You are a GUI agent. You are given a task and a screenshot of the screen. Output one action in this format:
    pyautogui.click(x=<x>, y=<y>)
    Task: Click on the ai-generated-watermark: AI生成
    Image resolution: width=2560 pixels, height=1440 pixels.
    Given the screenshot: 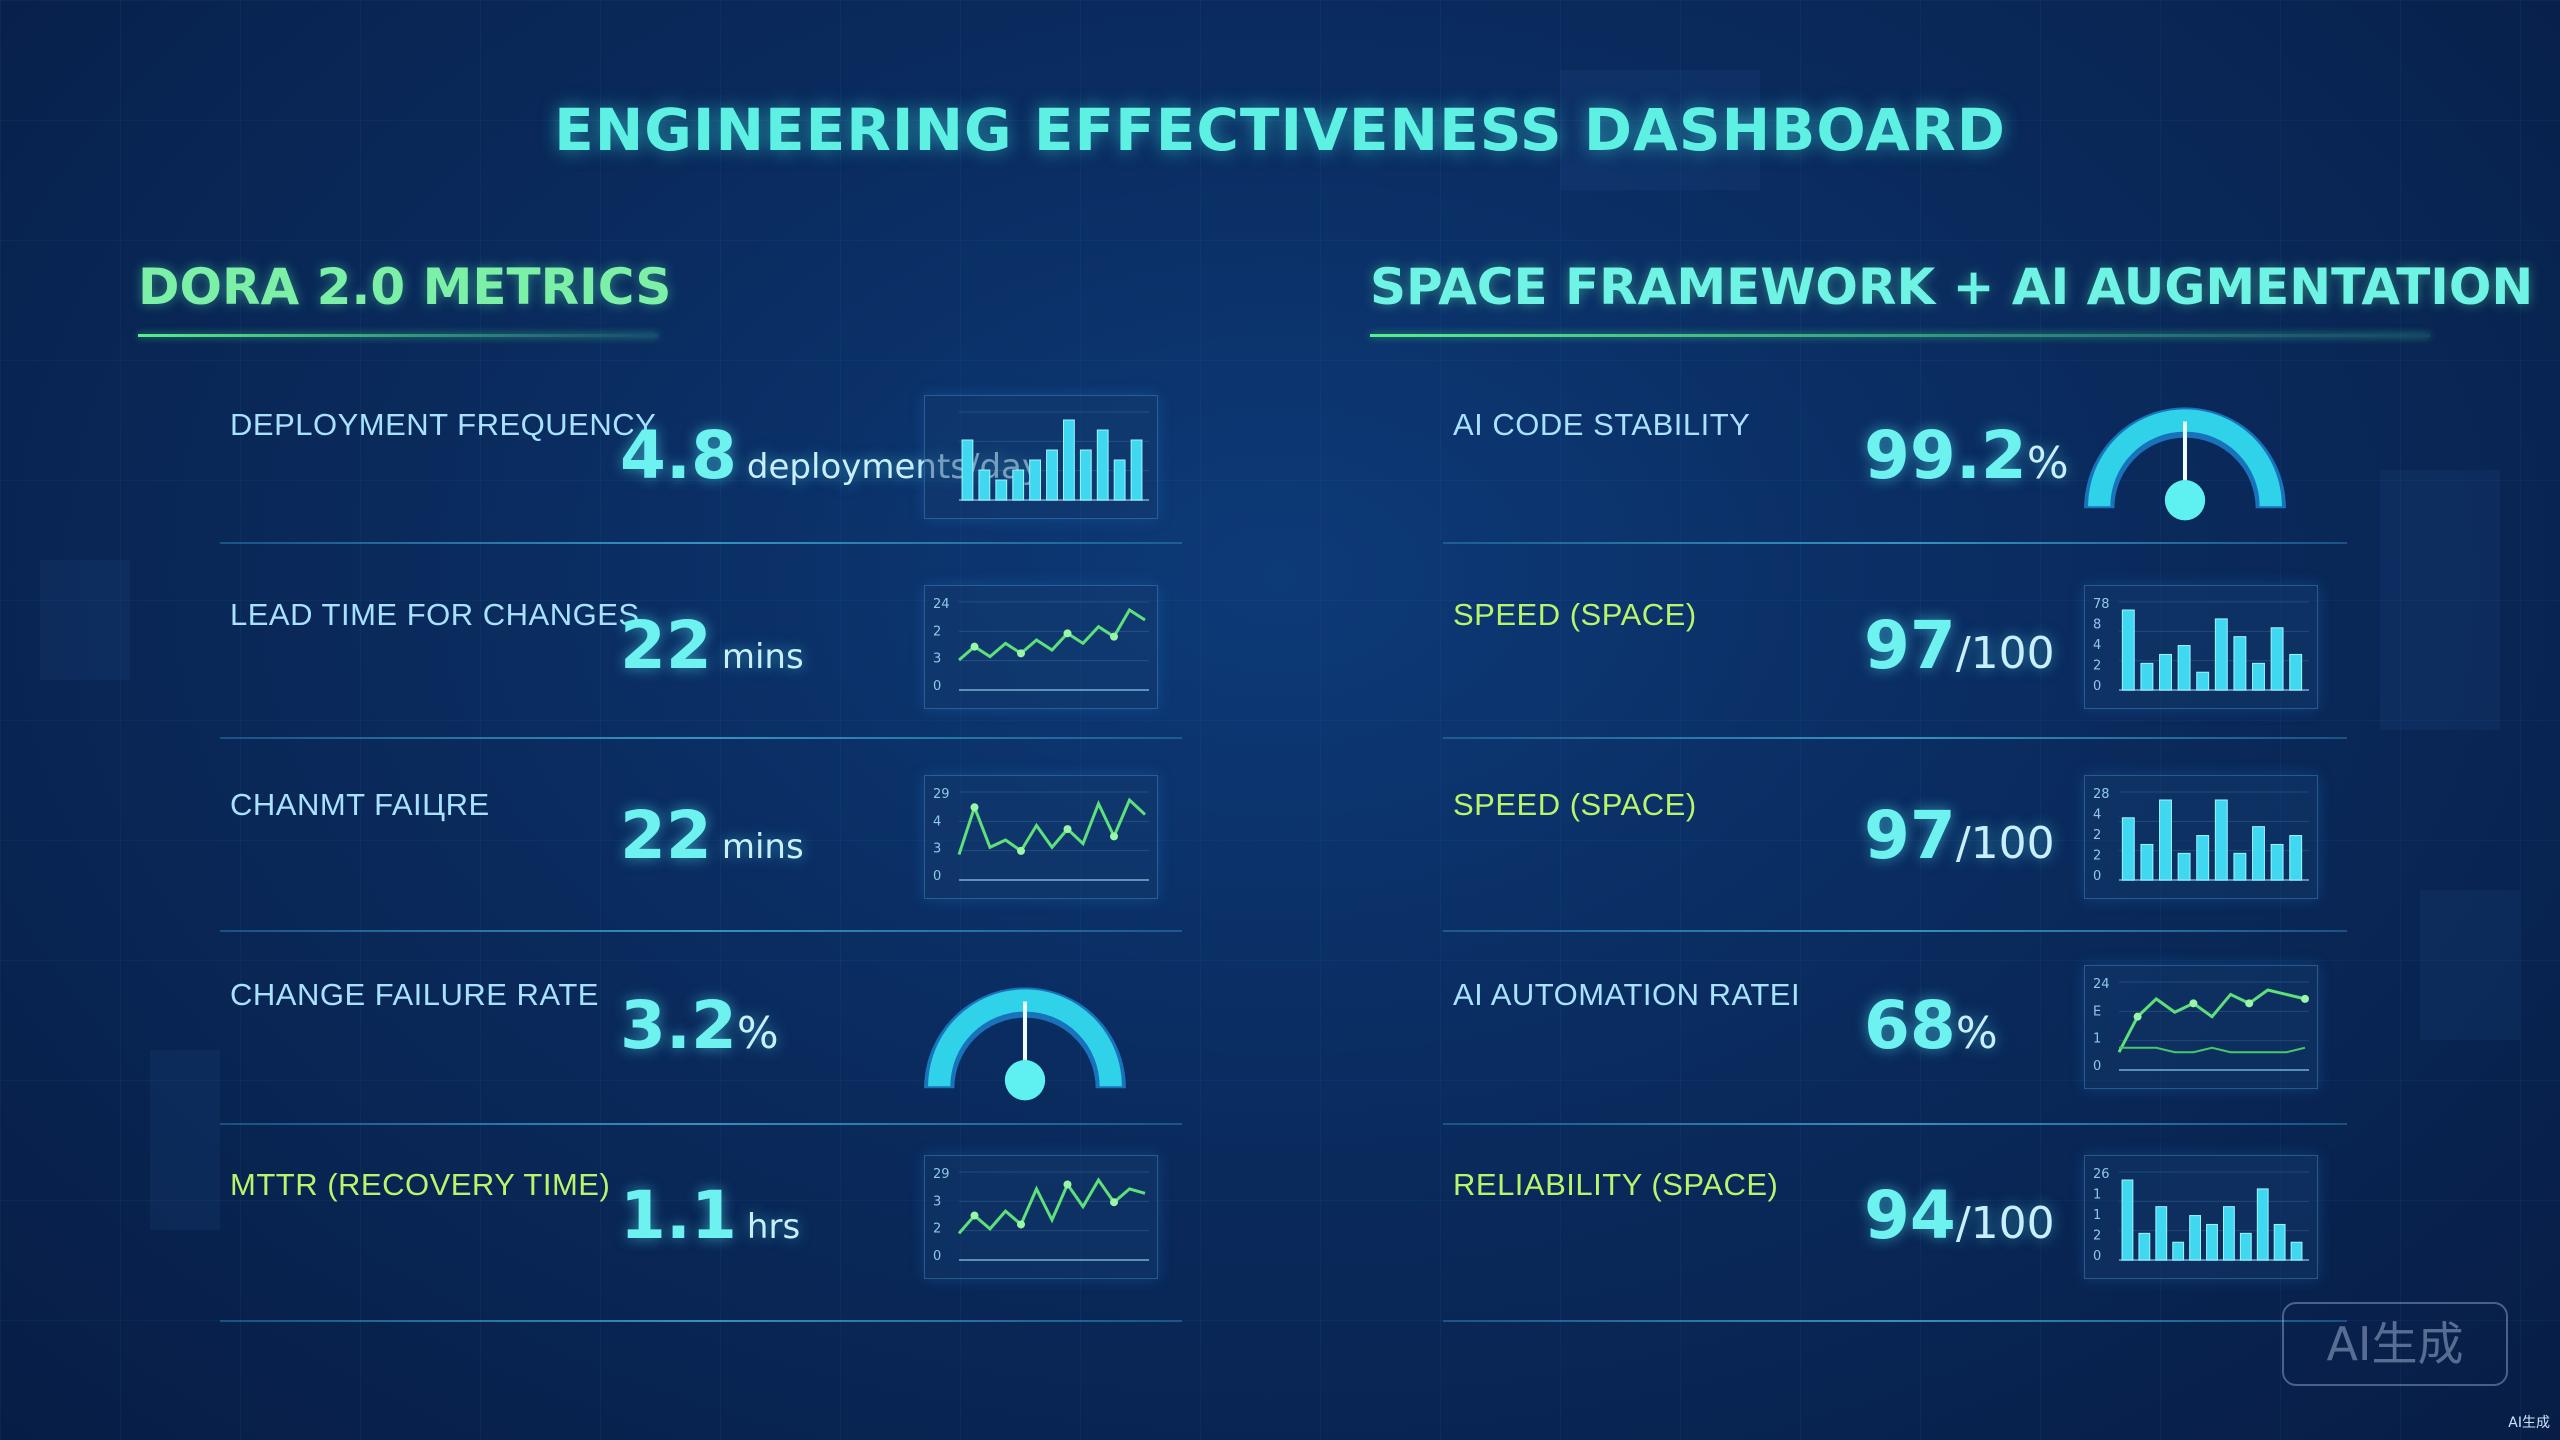 What is the action you would take?
    pyautogui.click(x=2395, y=1344)
    